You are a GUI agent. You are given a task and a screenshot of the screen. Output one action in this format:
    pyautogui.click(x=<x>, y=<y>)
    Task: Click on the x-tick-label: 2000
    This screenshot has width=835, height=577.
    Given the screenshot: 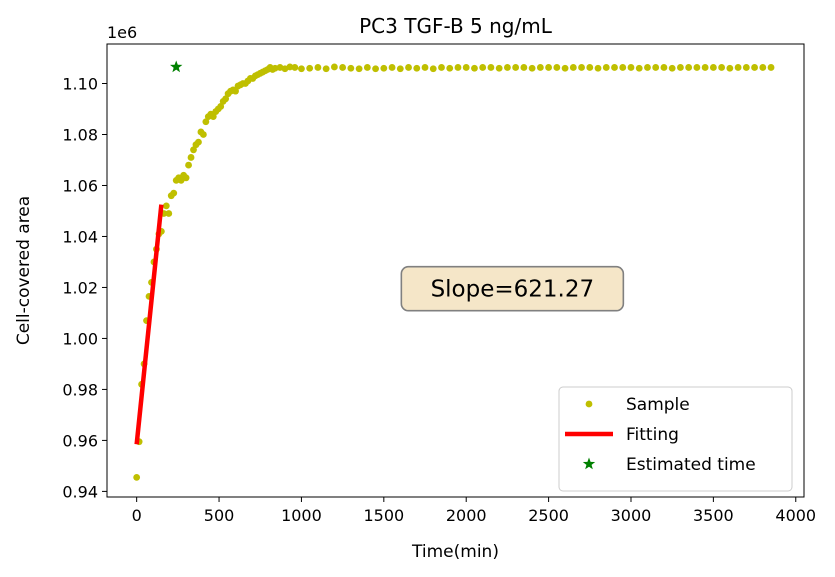 What is the action you would take?
    pyautogui.click(x=466, y=515)
    